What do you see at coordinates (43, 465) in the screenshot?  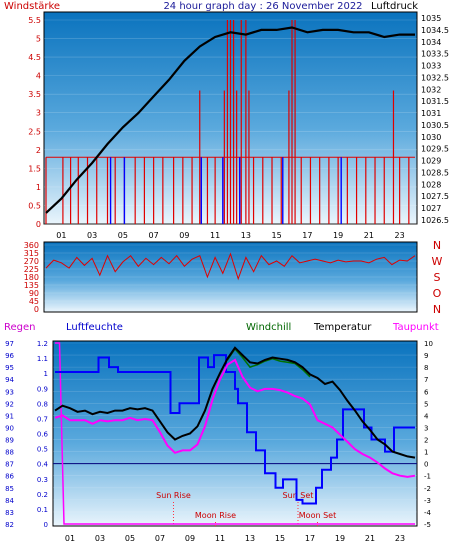 I see `rain-tick-label: 0.4` at bounding box center [43, 465].